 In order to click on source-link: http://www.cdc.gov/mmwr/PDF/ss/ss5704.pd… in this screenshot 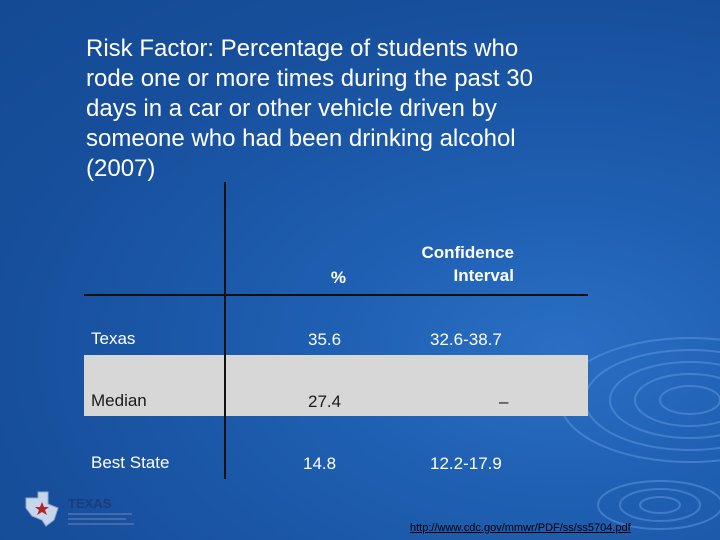, I will do `click(520, 528)`.